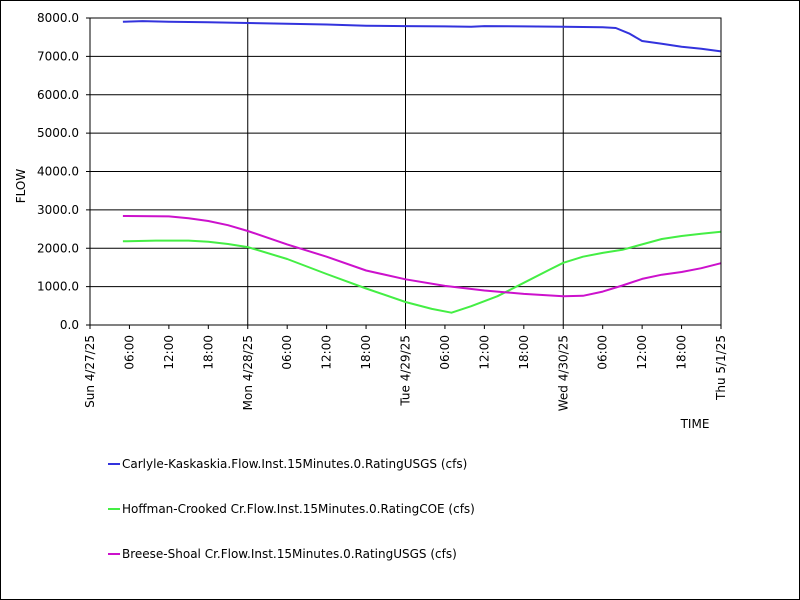 Image resolution: width=800 pixels, height=600 pixels. Describe the element at coordinates (248, 372) in the screenshot. I see `x-tick-label: Mon 4/28/25` at that location.